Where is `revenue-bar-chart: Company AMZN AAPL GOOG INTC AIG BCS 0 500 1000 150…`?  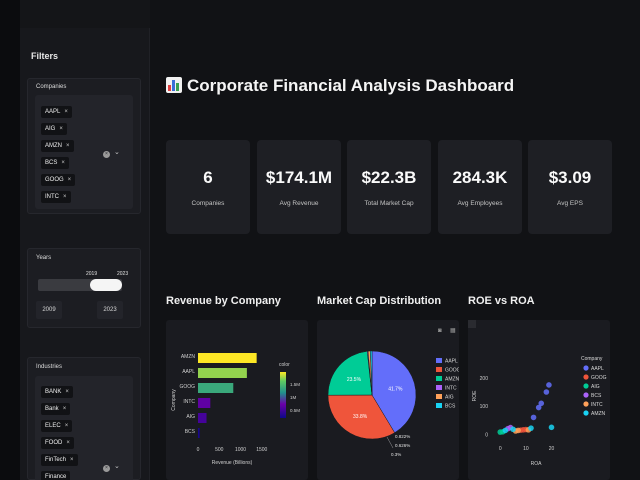 revenue-bar-chart: Company AMZN AAPL GOOG INTC AIG BCS 0 500 1000 150… is located at coordinates (235, 409).